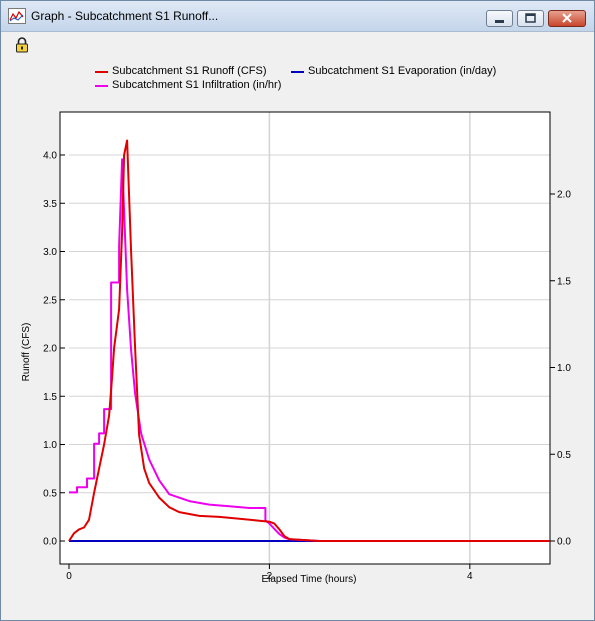 The image size is (595, 621). I want to click on y-tick-label: 4.0, so click(50, 156).